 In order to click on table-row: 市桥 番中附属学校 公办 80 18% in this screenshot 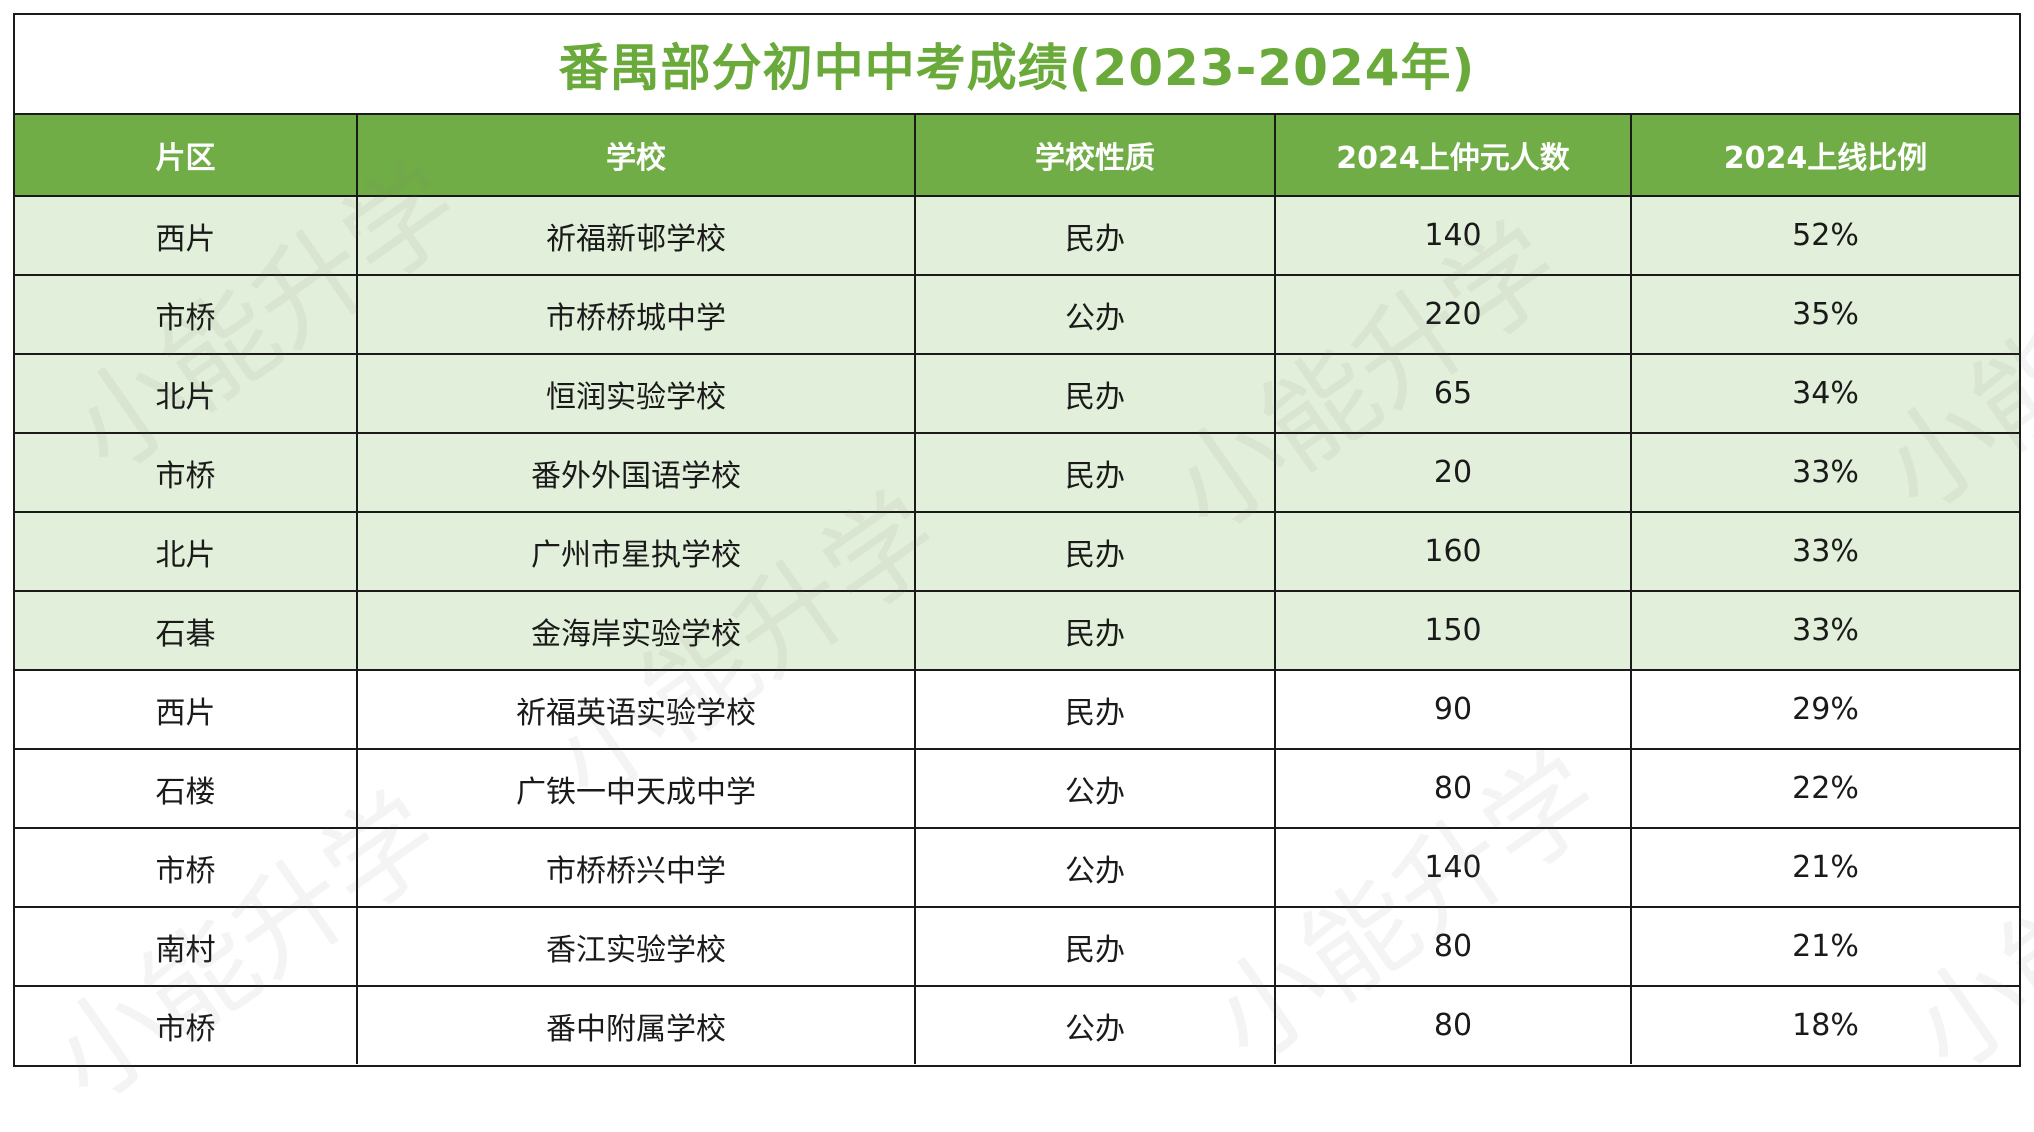, I will do `click(1017, 1025)`.